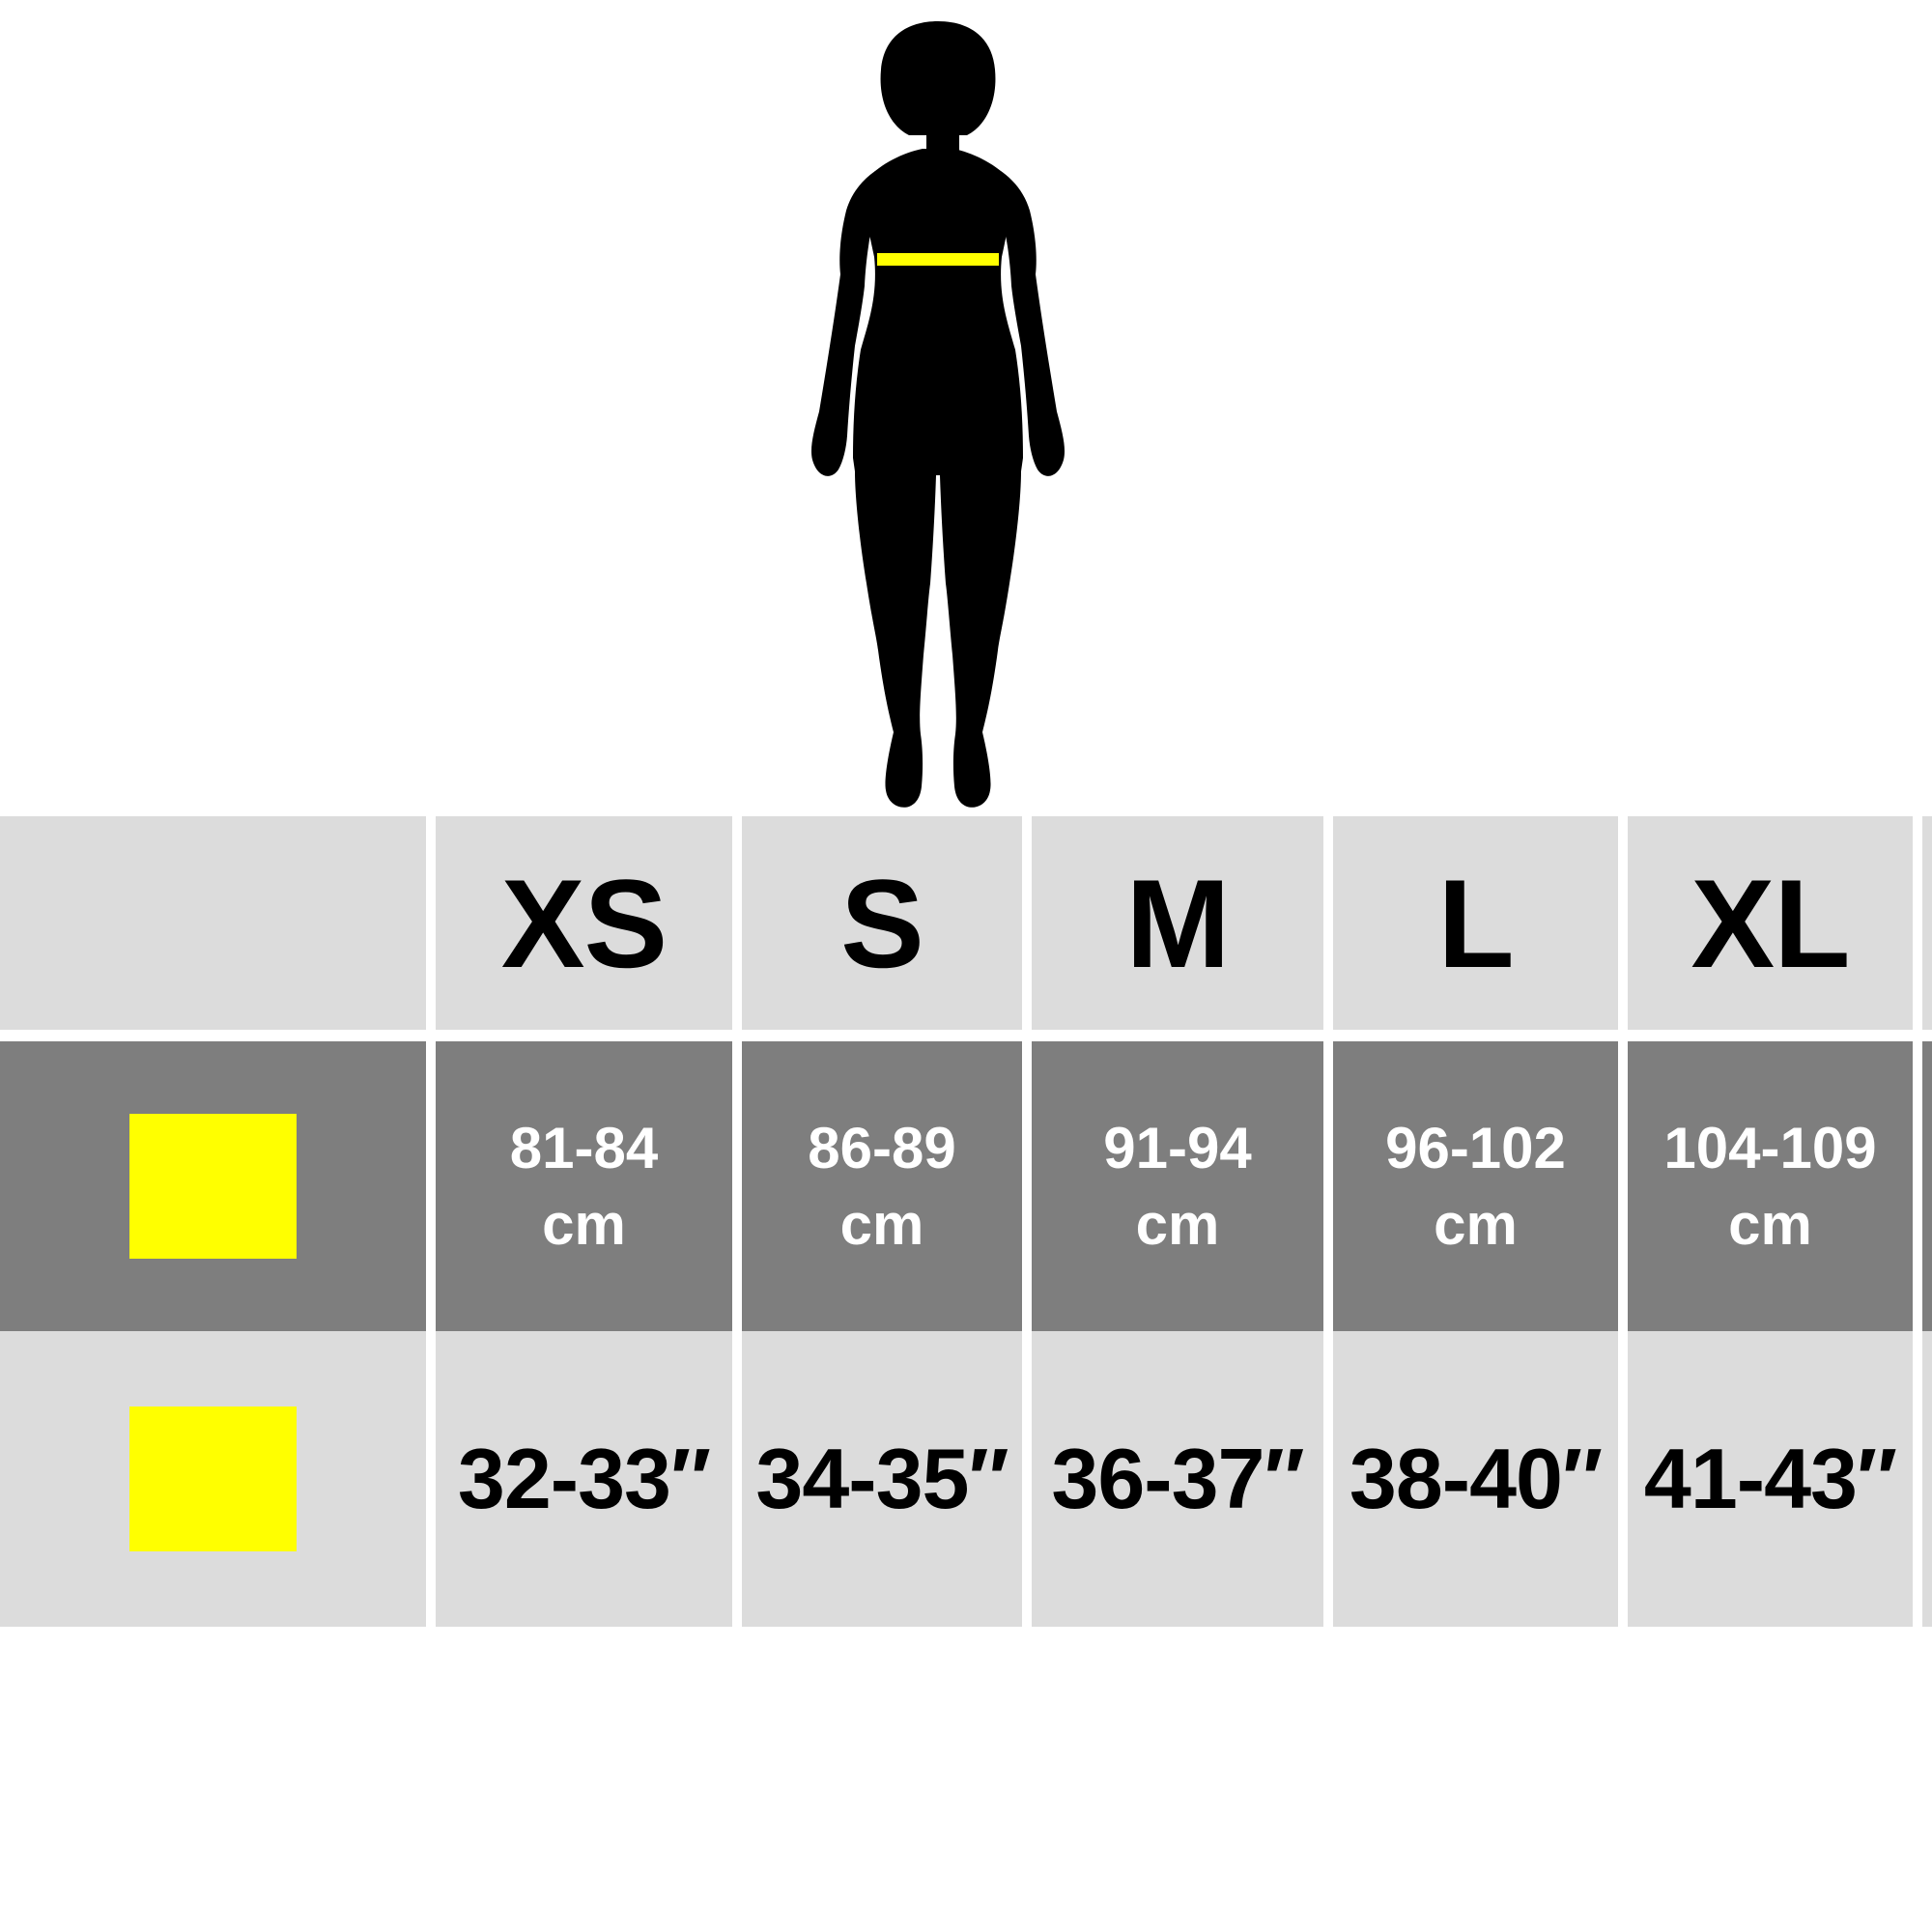 The width and height of the screenshot is (1932, 1932). Describe the element at coordinates (1177, 1186) in the screenshot. I see `chest-cm-m: 91-94 cm` at that location.